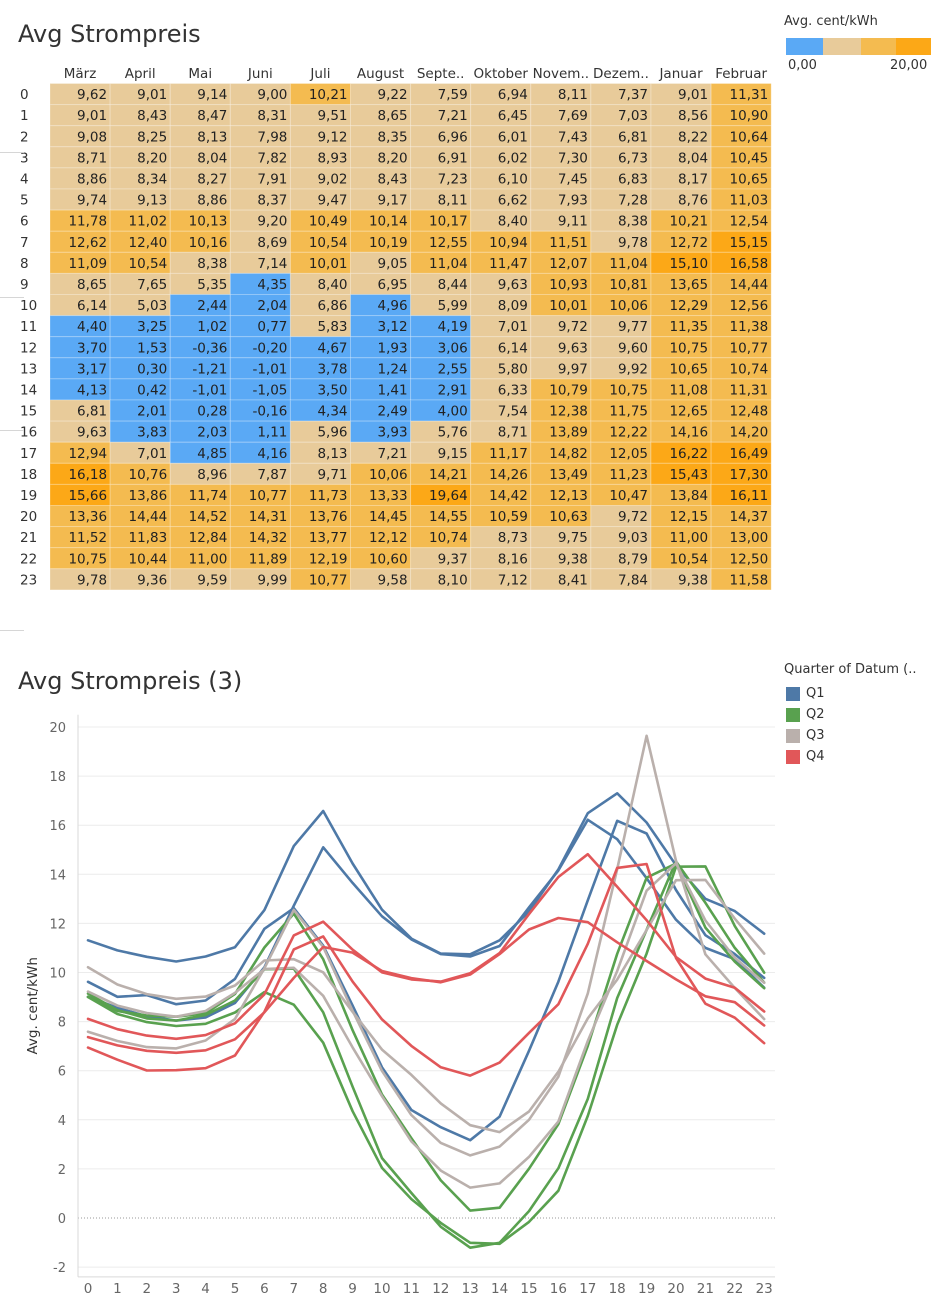 The width and height of the screenshot is (946, 1309). Describe the element at coordinates (381, 1289) in the screenshot. I see `x-tick-label: 10` at that location.